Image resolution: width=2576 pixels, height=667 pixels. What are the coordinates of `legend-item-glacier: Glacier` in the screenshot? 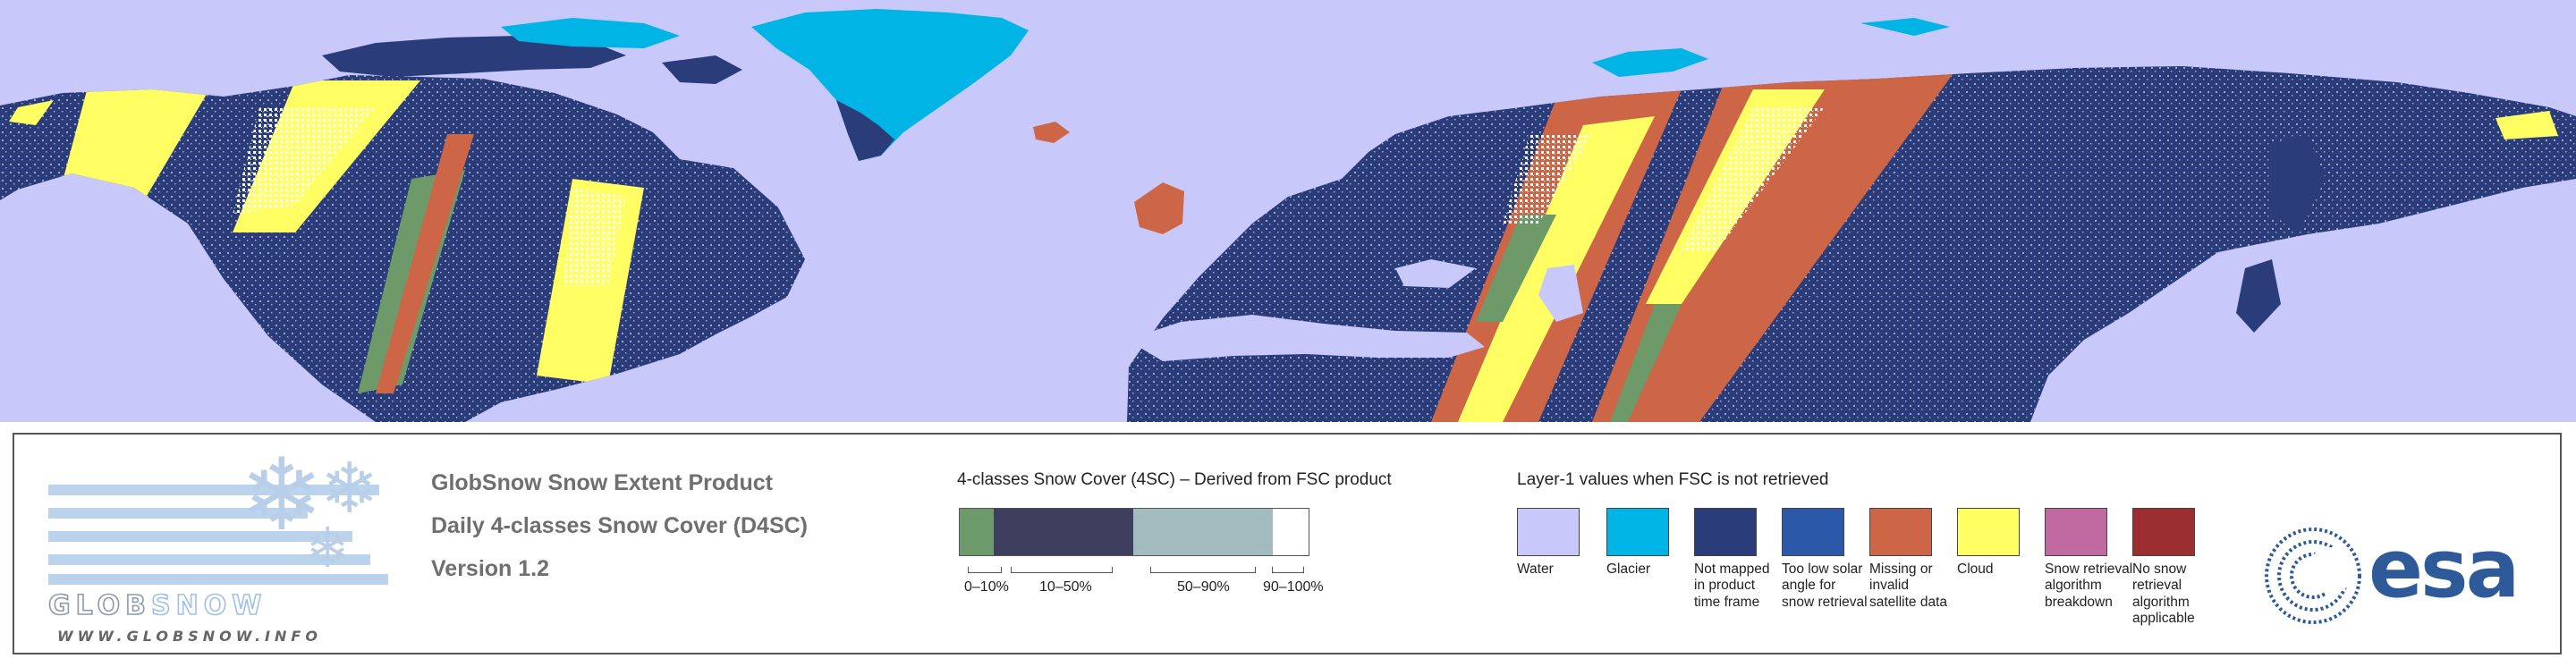 It's located at (1651, 543).